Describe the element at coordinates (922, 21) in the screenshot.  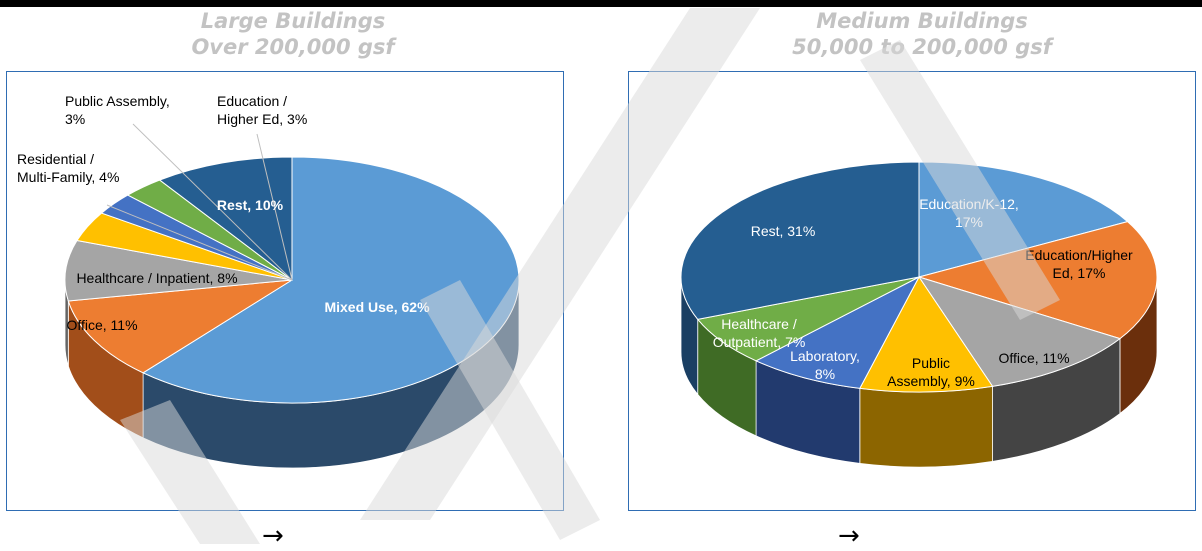
I see `chart-2-title: Medium Buildings` at that location.